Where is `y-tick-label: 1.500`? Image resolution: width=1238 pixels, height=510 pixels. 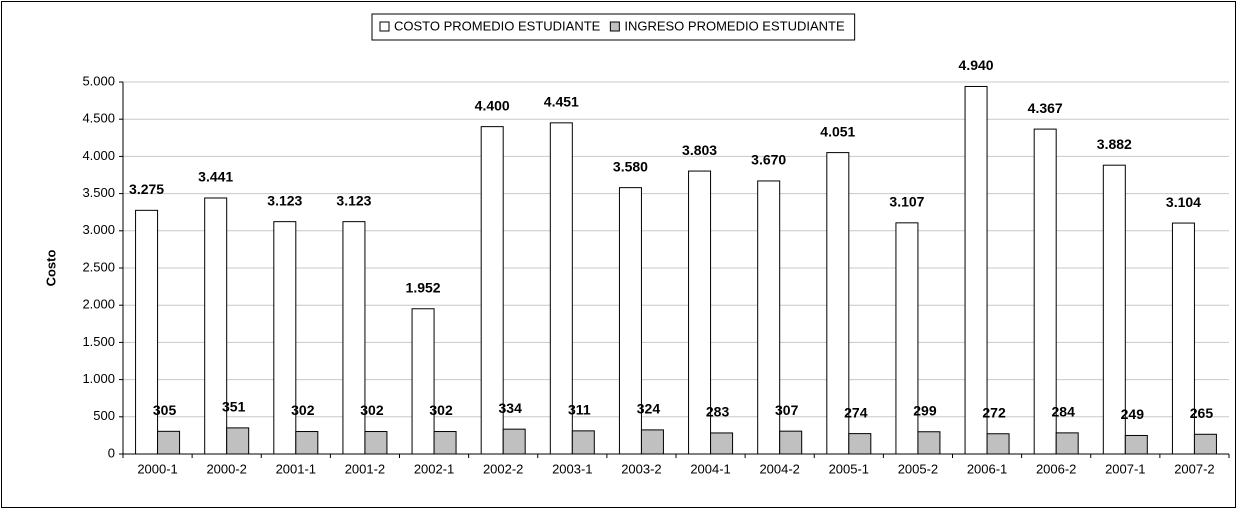
y-tick-label: 1.500 is located at coordinates (98, 341).